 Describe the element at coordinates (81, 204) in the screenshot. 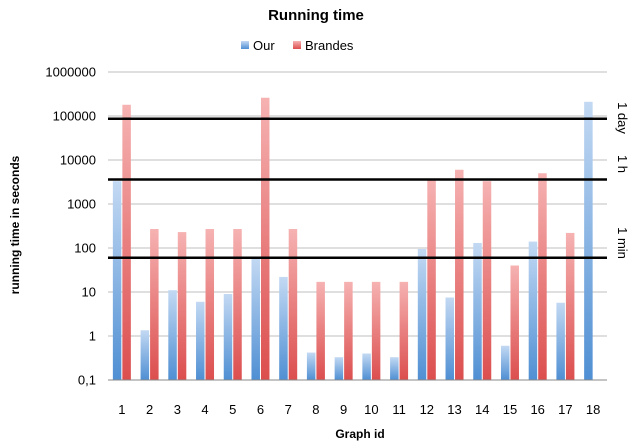

I see `y-tick-label: 1000` at that location.